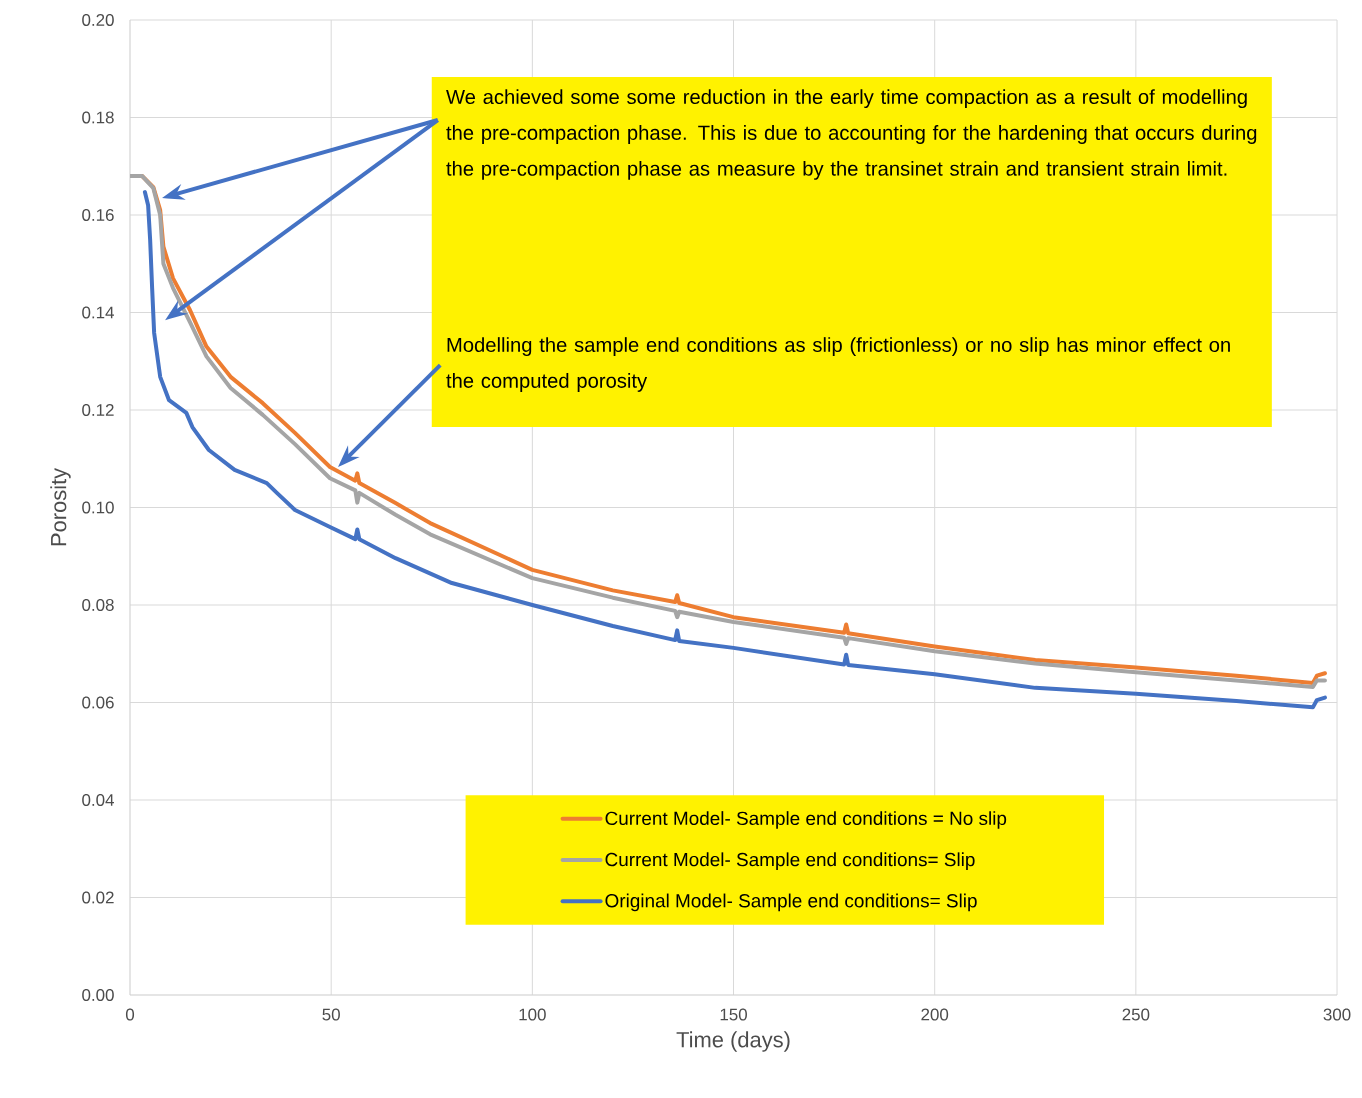  I want to click on y-tick-label: 0.16, so click(98, 214).